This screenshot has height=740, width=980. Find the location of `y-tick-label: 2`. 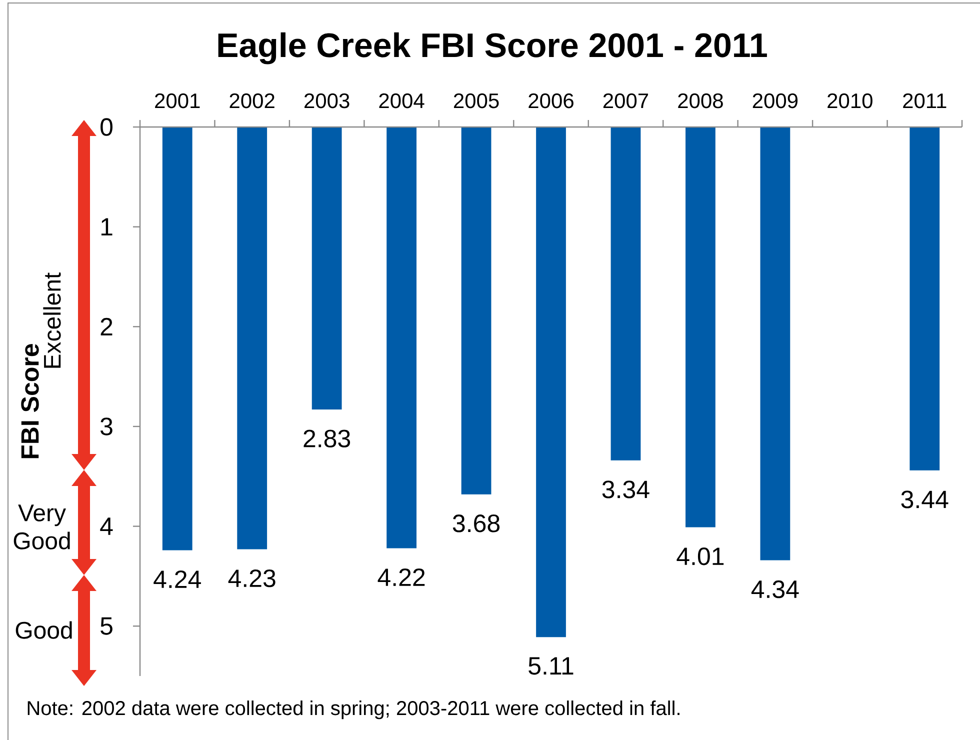

y-tick-label: 2 is located at coordinates (106, 327).